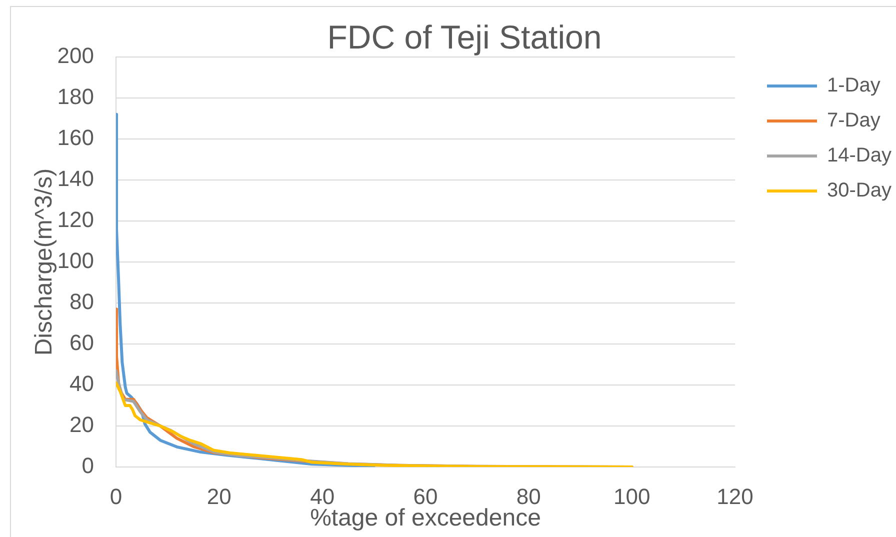 The height and width of the screenshot is (537, 896). I want to click on y-tick-label: 180, so click(75, 97).